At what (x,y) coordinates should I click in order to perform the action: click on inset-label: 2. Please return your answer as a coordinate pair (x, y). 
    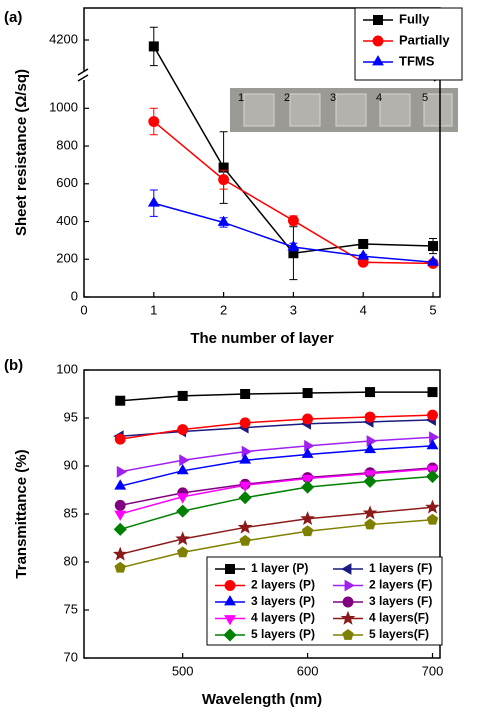
    Looking at the image, I should click on (287, 98).